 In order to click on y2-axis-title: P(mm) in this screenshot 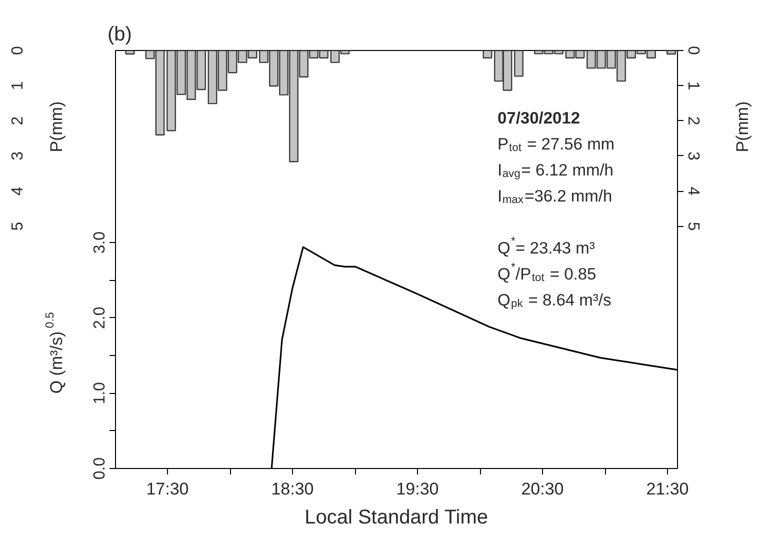, I will do `click(742, 126)`.